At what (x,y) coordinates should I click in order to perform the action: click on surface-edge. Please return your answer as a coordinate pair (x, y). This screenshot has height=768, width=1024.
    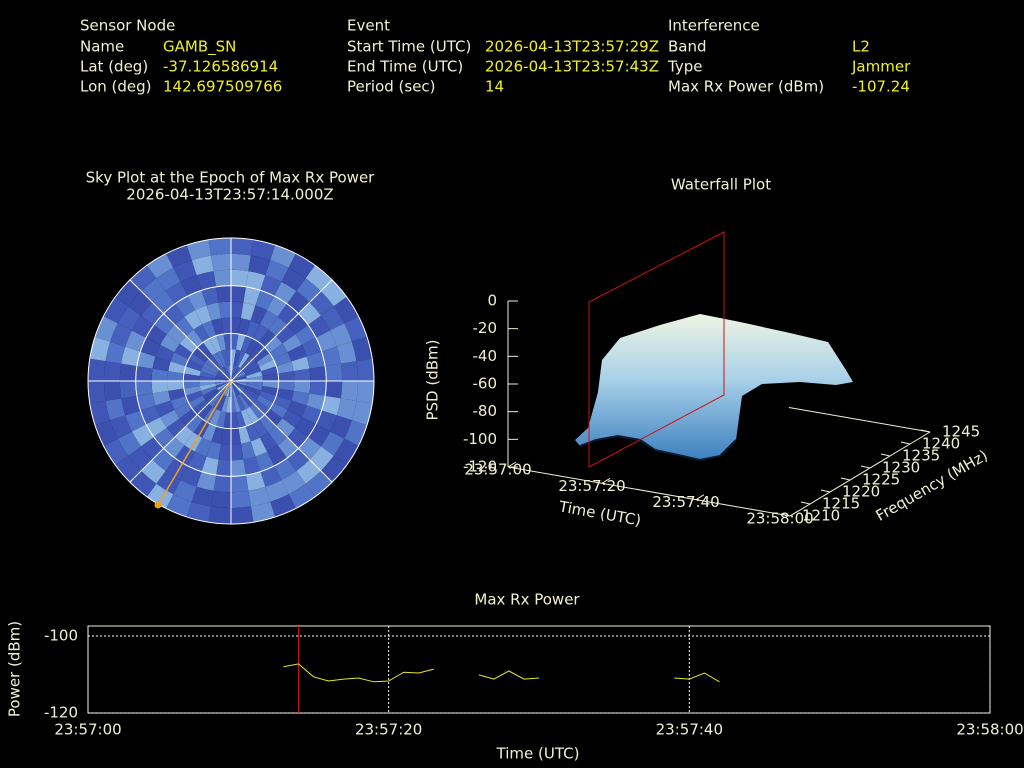
    Looking at the image, I should click on (658, 448).